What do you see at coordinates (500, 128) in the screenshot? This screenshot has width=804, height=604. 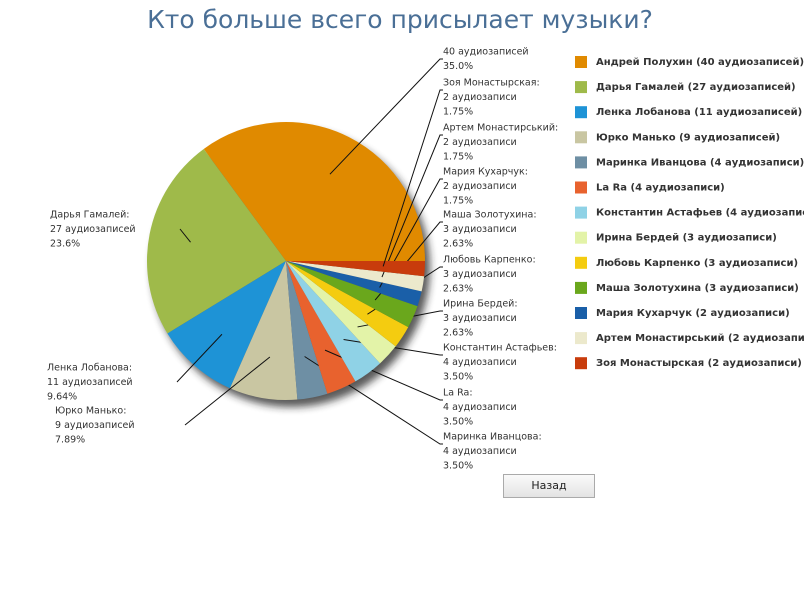 I see `callout-label: Артем Монастирський:` at bounding box center [500, 128].